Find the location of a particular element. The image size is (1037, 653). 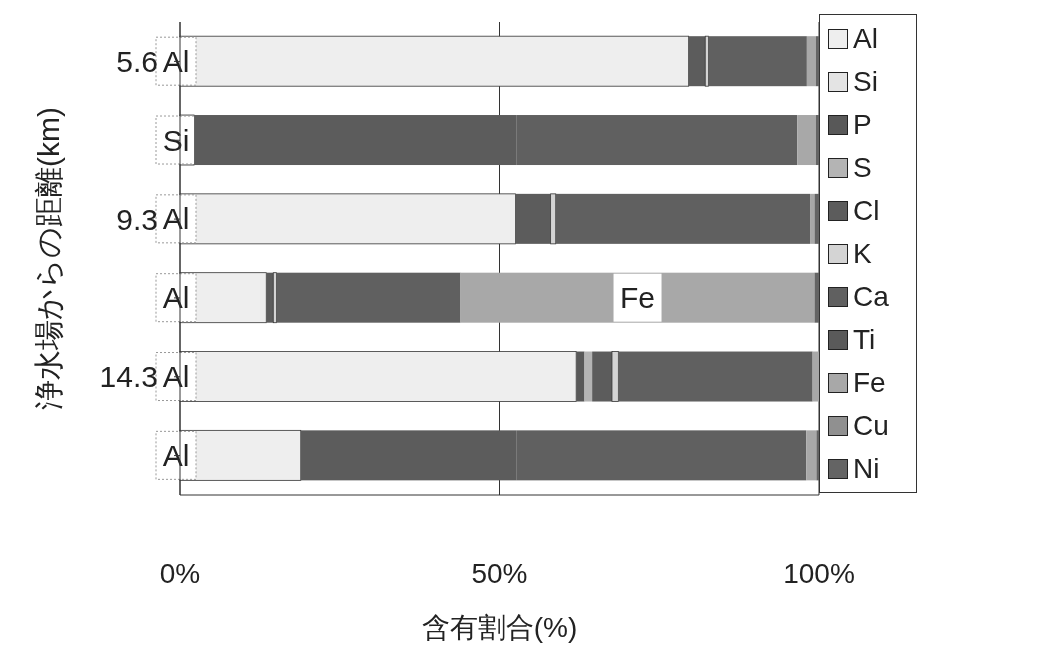

y-tick-label: 14.3 is located at coordinates (128, 377).